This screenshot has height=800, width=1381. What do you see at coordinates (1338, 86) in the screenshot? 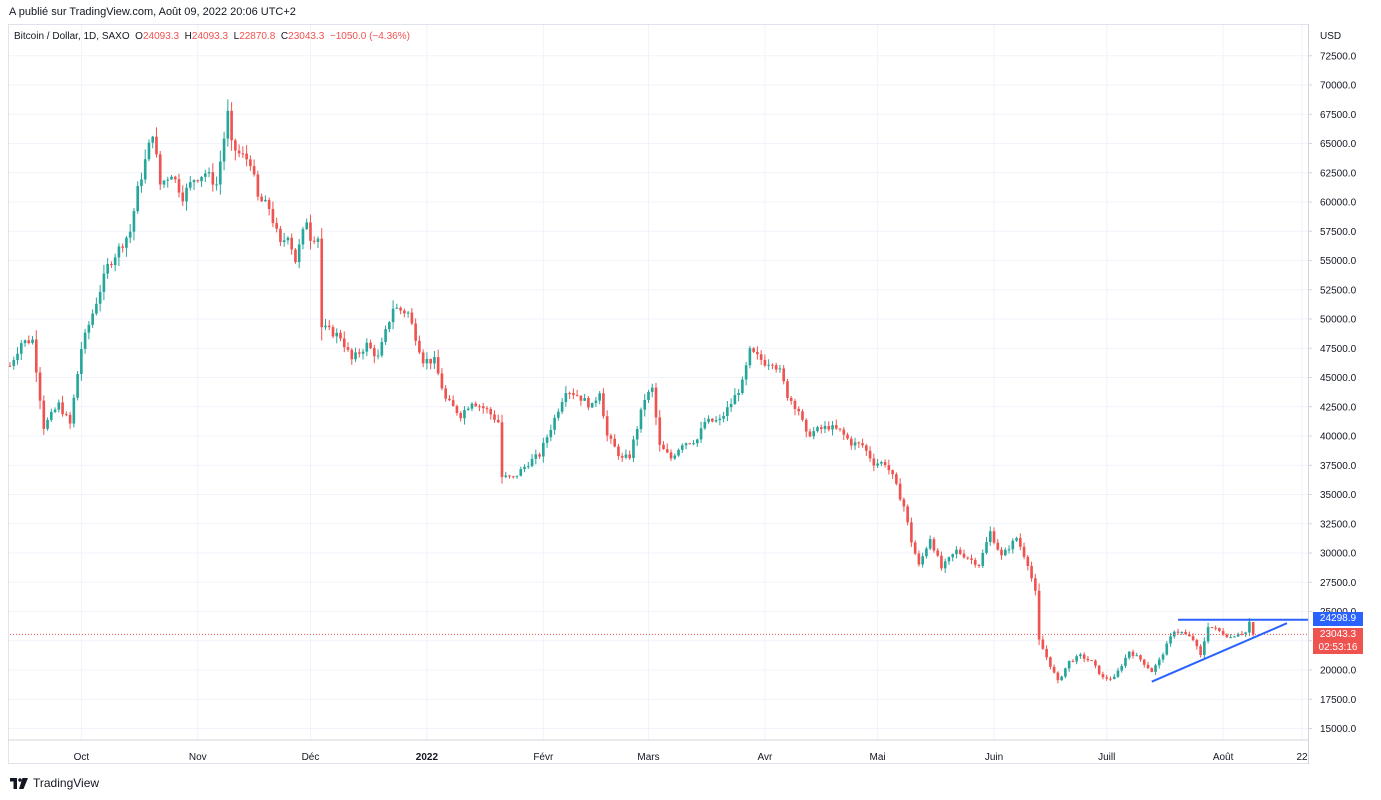
I see `y-tick-label: 70000.0` at bounding box center [1338, 86].